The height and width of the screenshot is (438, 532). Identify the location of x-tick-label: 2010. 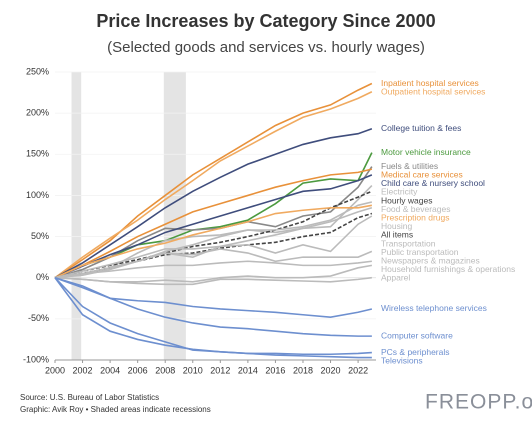
(193, 370).